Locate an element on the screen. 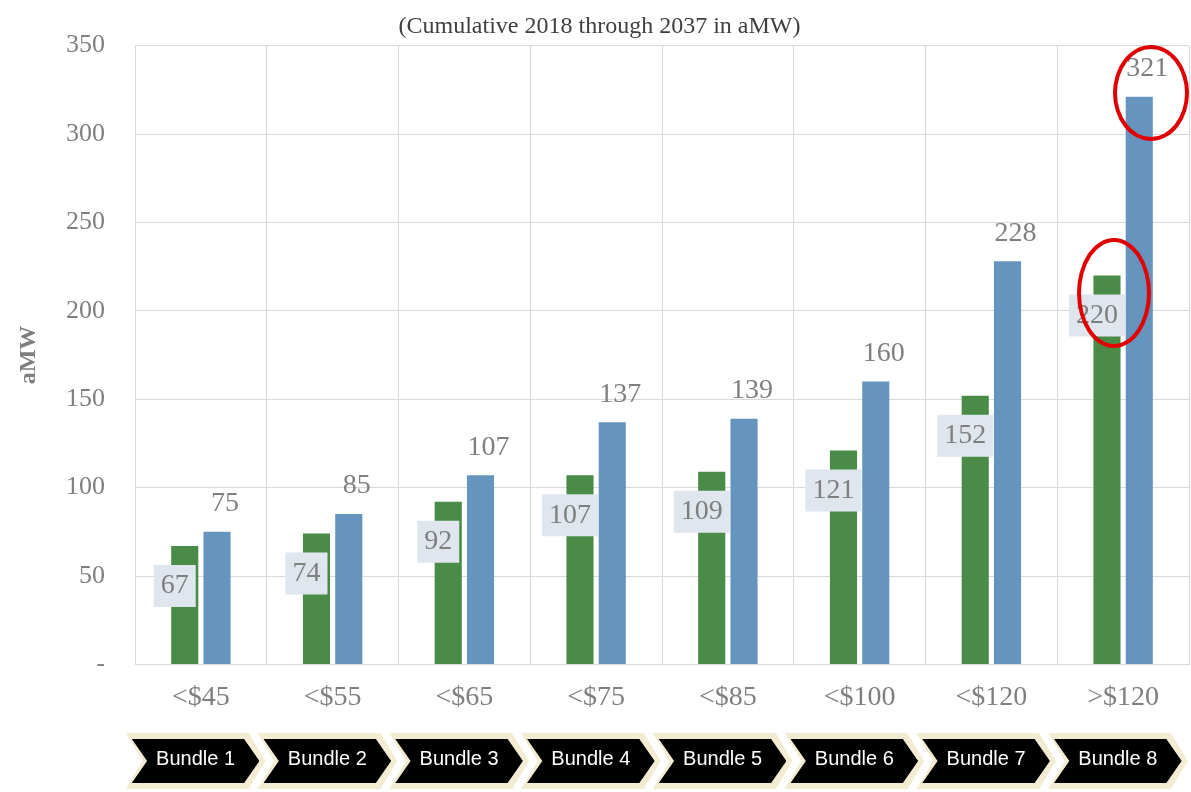  y-tick-label: 50 is located at coordinates (92, 574).